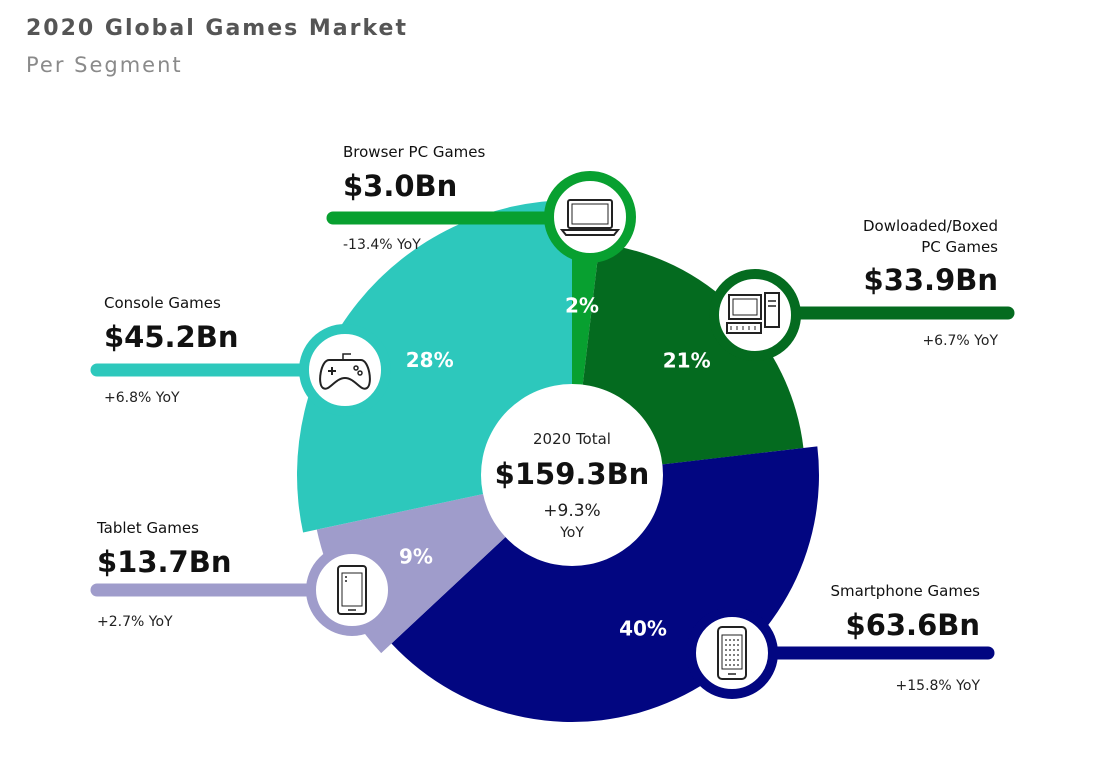 This screenshot has width=1105, height=757. Describe the element at coordinates (217, 46) in the screenshot. I see `chart-header: 2020 Global Games Market Per Segment` at that location.